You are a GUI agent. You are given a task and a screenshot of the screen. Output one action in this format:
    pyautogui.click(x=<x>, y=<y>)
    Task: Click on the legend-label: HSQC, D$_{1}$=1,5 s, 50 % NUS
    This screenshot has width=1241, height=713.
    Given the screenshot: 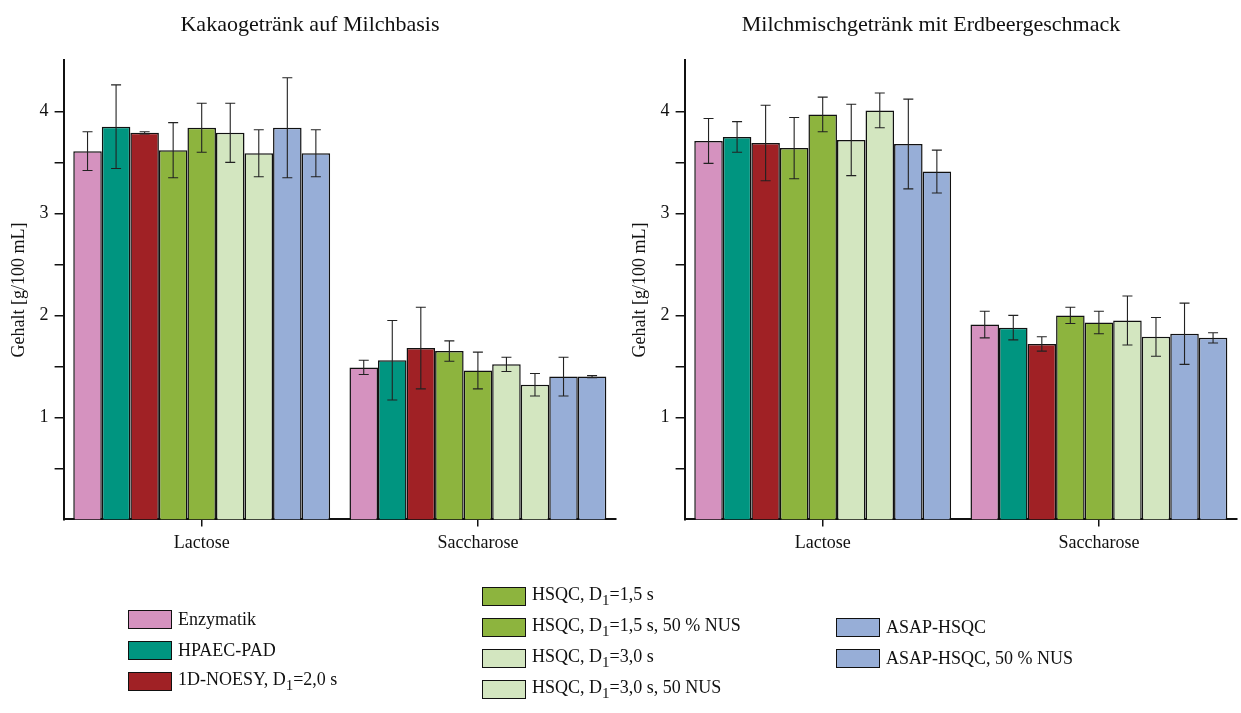 What is the action you would take?
    pyautogui.click(x=636, y=627)
    